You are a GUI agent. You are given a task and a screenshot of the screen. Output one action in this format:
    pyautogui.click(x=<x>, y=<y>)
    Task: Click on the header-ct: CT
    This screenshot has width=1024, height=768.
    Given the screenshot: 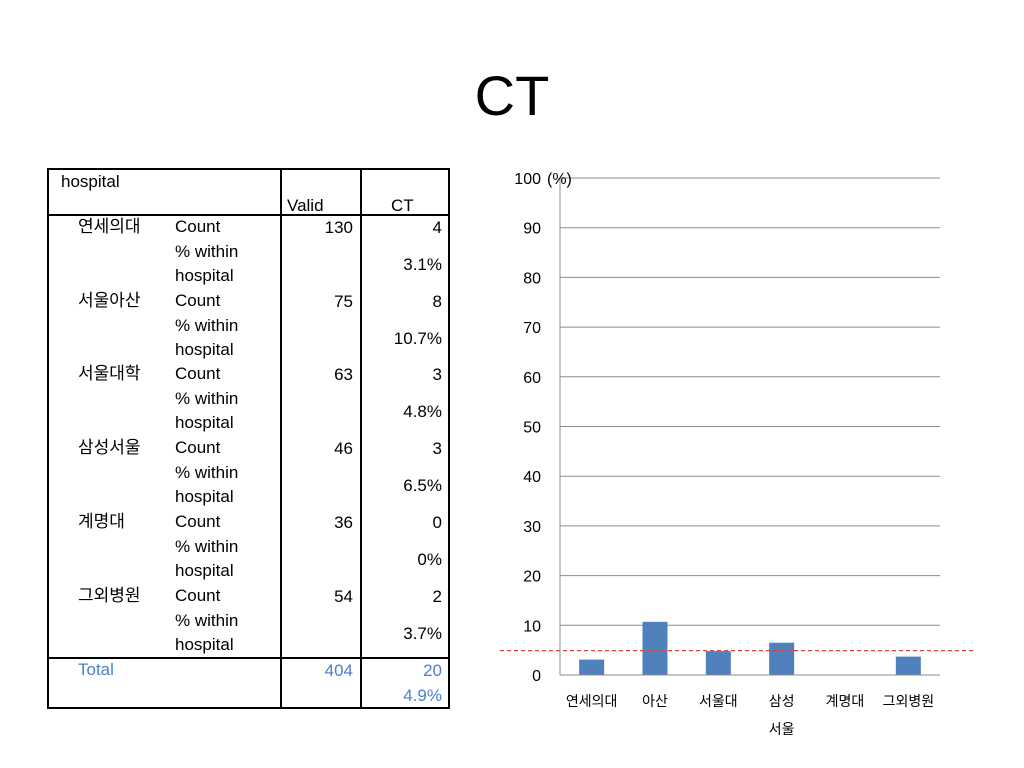 What is the action you would take?
    pyautogui.click(x=402, y=205)
    